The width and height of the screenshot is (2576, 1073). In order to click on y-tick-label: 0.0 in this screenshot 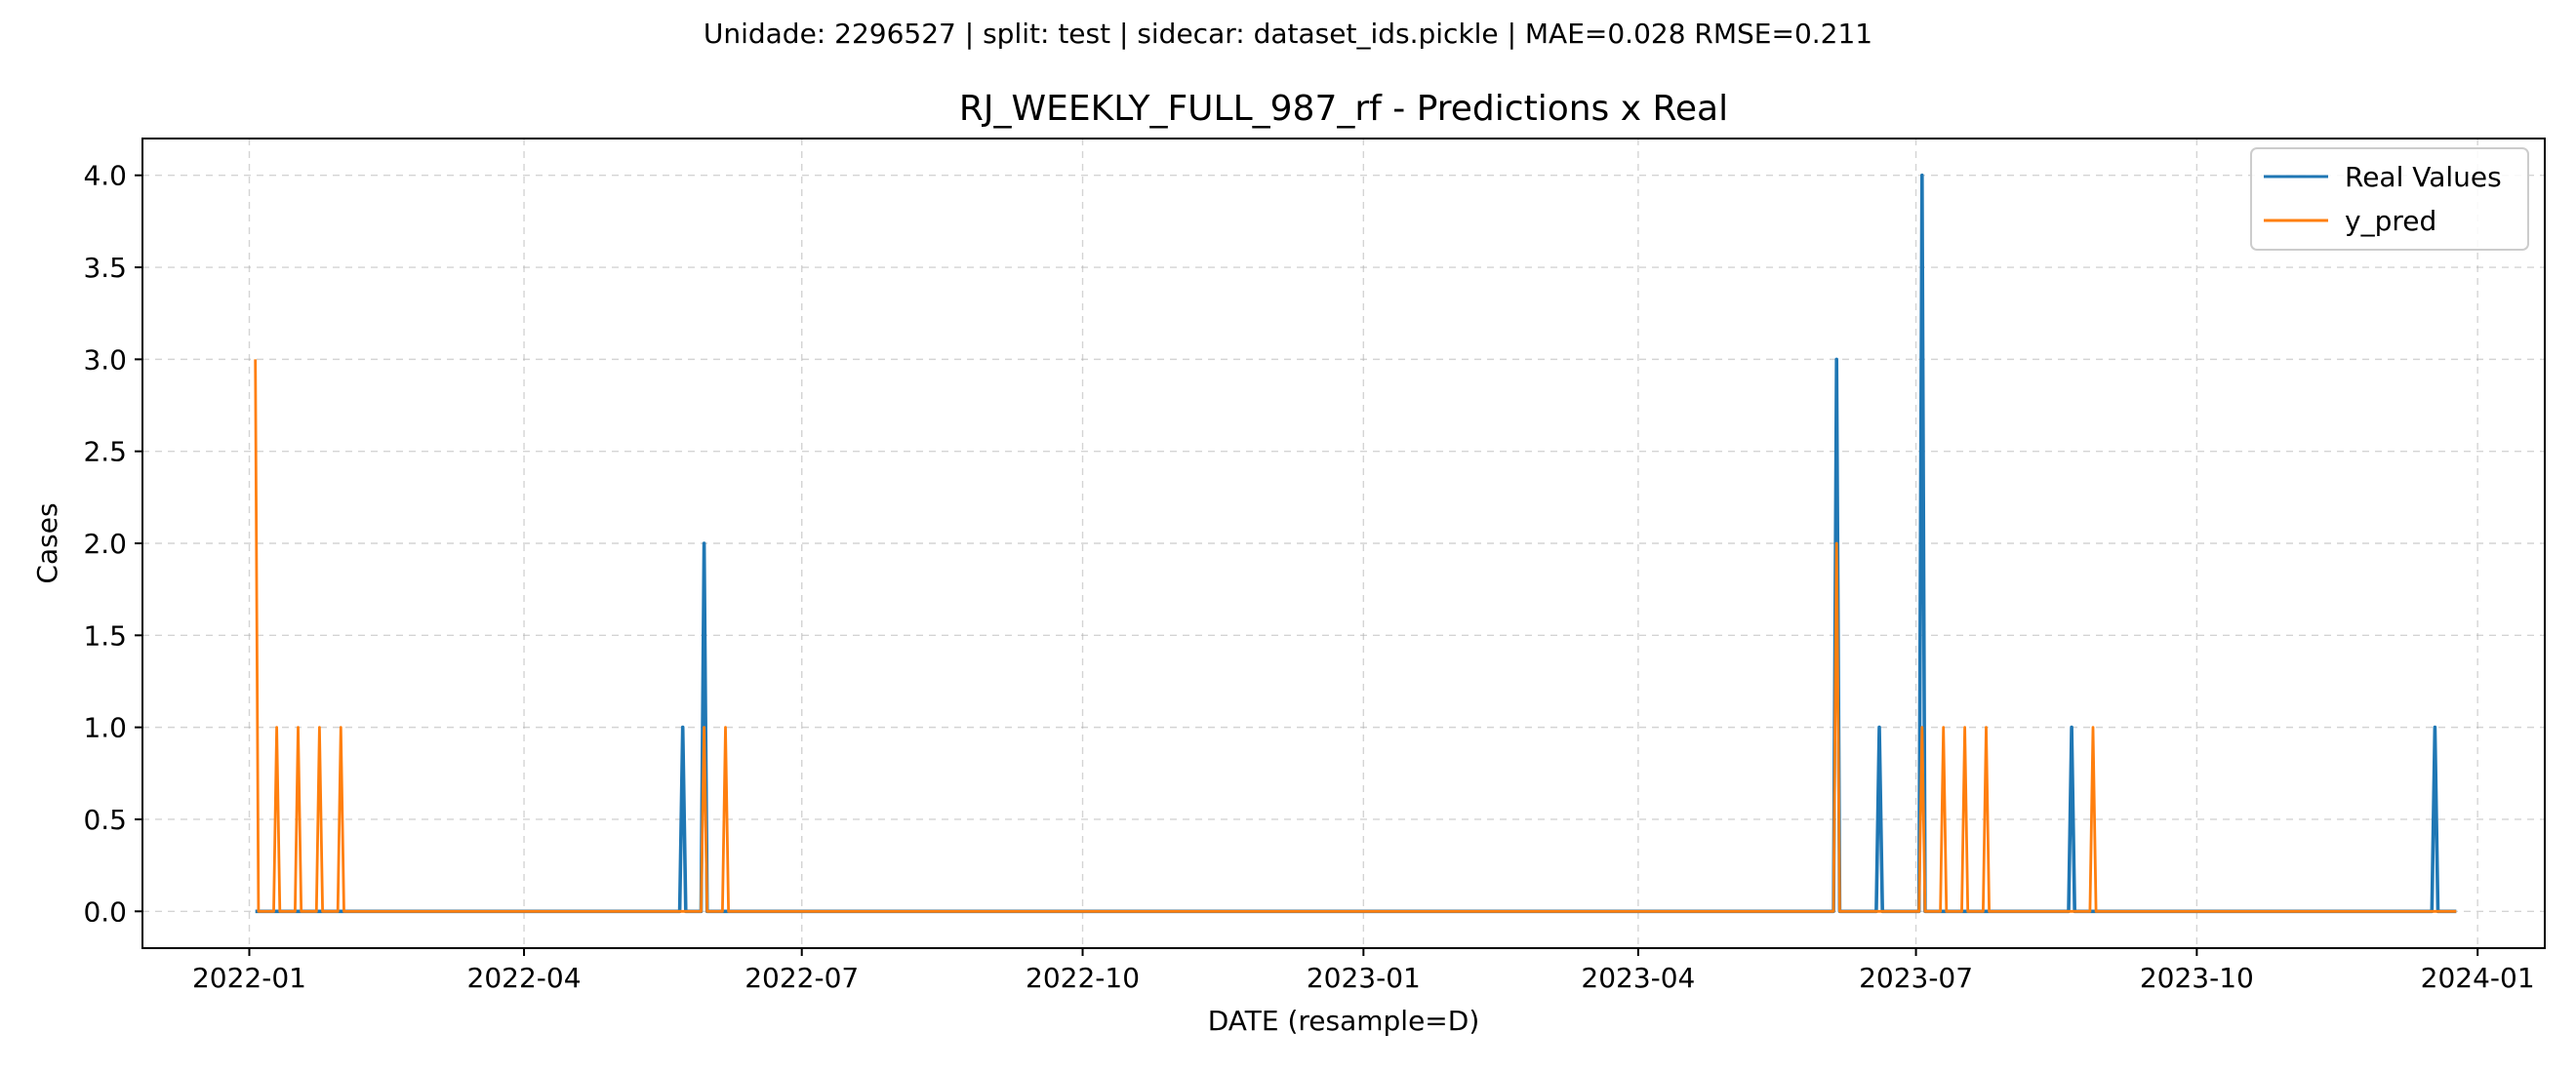, I will do `click(105, 911)`.